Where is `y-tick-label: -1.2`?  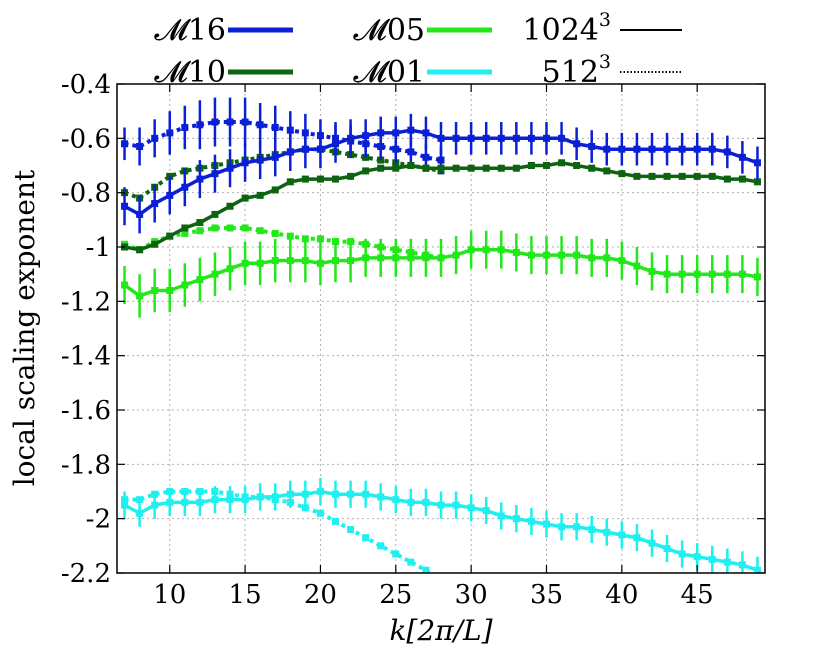
y-tick-label: -1.2 is located at coordinates (86, 302).